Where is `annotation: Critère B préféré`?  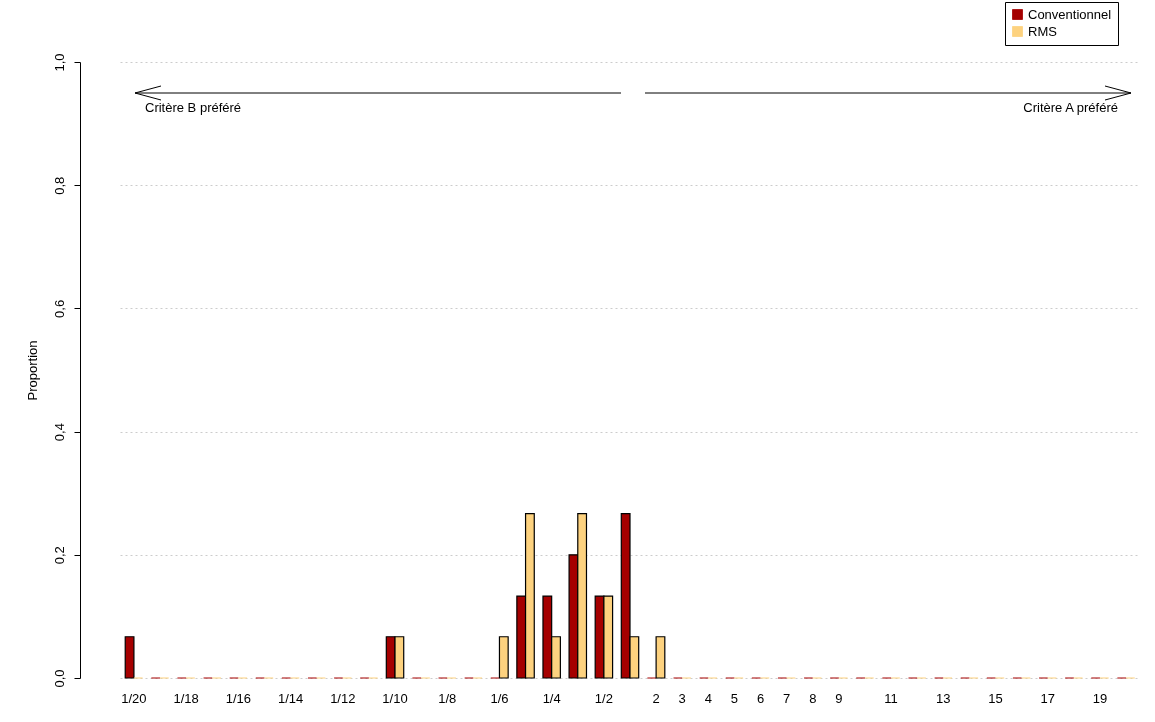 annotation: Critère B préféré is located at coordinates (193, 107).